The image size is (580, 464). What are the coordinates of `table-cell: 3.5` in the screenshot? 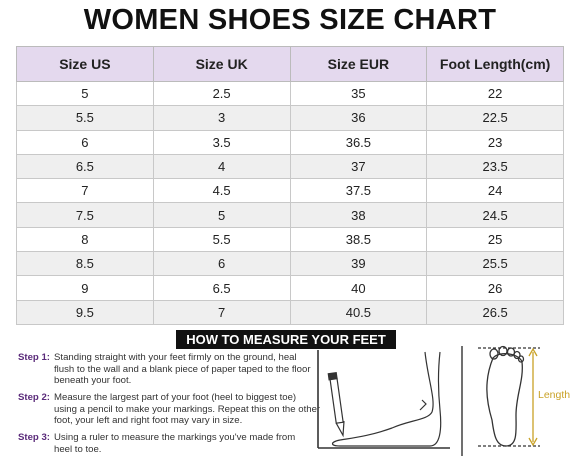 It's located at (221, 142).